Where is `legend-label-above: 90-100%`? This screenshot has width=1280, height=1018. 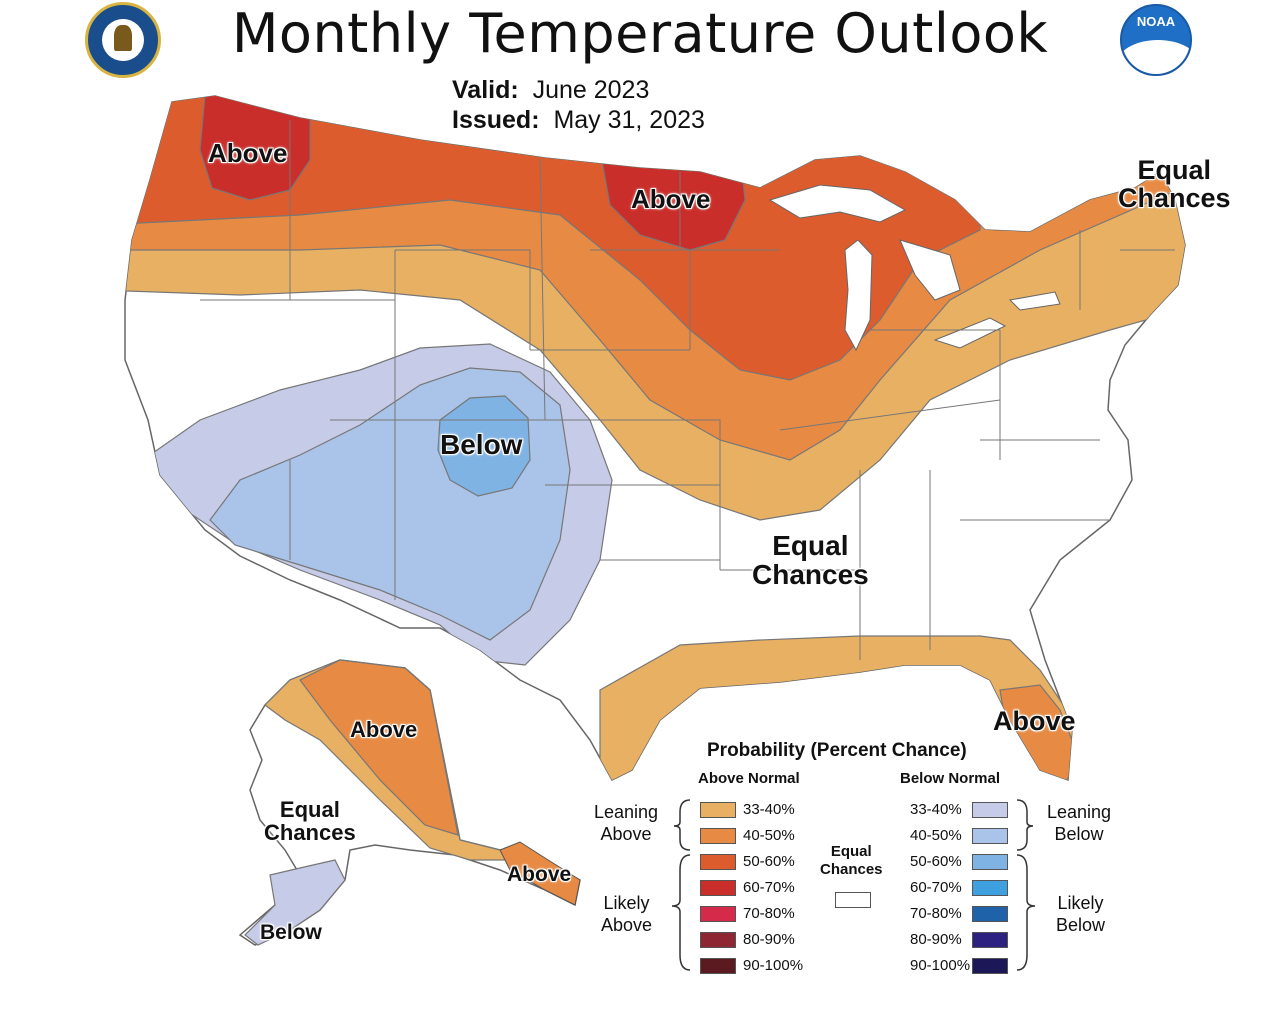
legend-label-above: 90-100% is located at coordinates (773, 965).